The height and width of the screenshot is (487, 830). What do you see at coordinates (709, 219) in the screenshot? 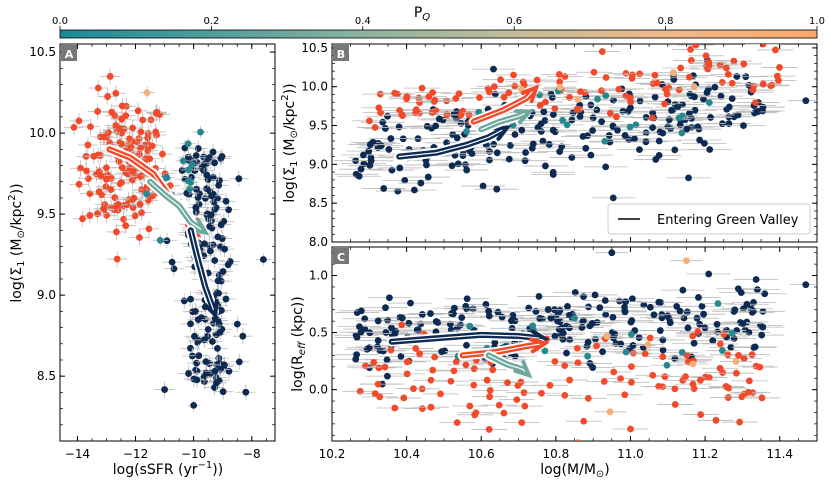
I see `legend: Entering Green Valley` at bounding box center [709, 219].